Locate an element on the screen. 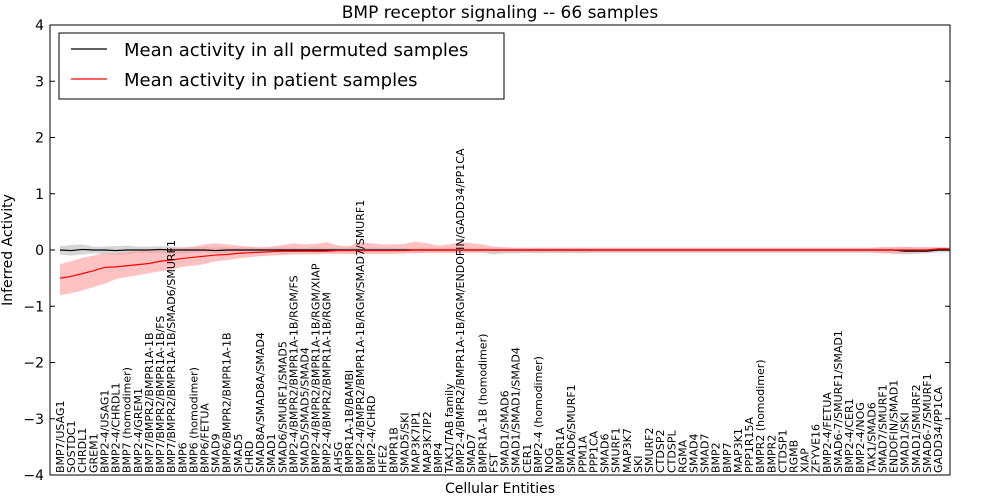 The height and width of the screenshot is (500, 1000). x-tick-label: GADD34/PP1CA is located at coordinates (938, 429).